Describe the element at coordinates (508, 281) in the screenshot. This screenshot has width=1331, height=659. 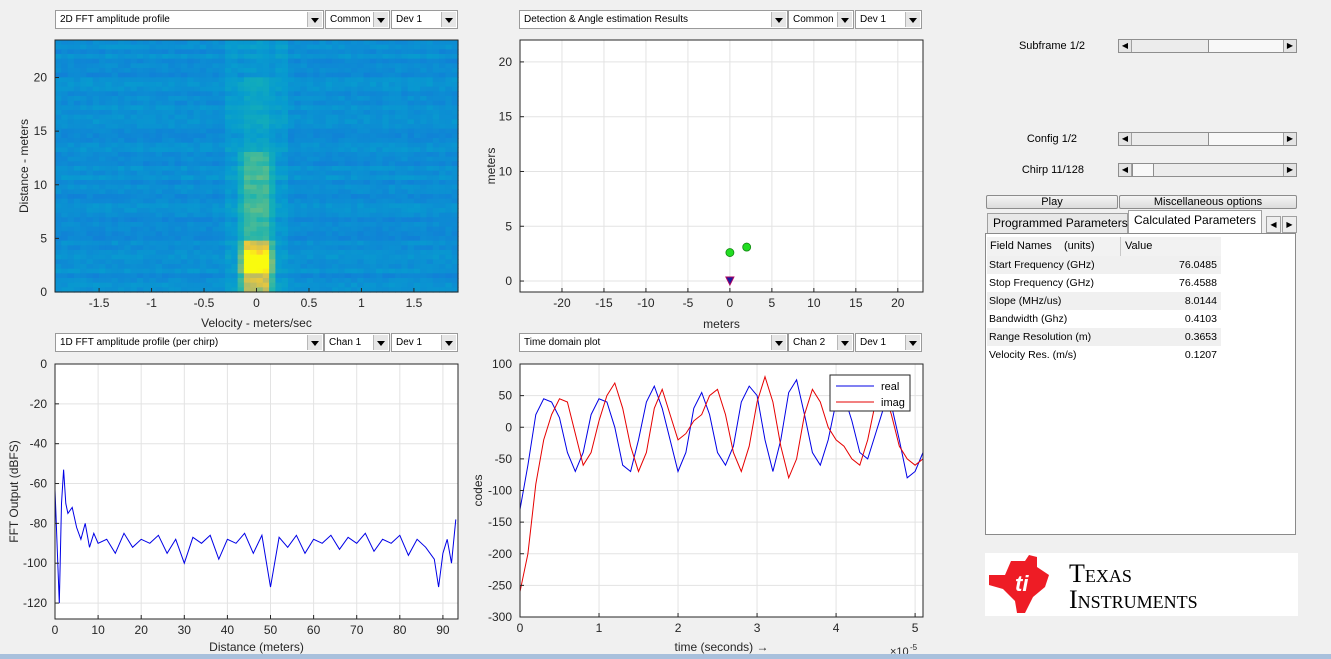
I see `y-tick-label: 0` at that location.